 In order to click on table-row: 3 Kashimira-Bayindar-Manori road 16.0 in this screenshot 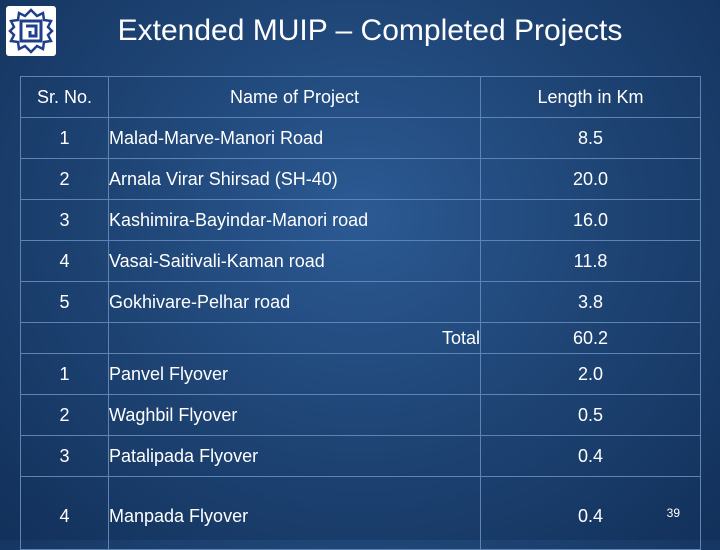, I will do `click(360, 220)`.